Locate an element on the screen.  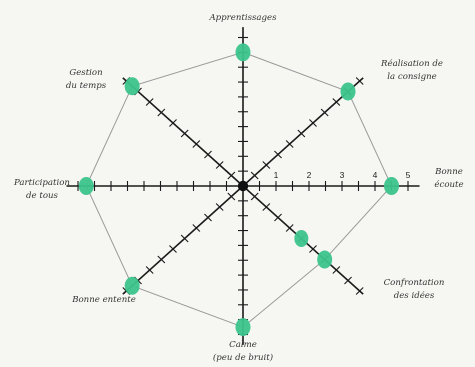
axis-label-line: la consigne is located at coordinates (411, 77).